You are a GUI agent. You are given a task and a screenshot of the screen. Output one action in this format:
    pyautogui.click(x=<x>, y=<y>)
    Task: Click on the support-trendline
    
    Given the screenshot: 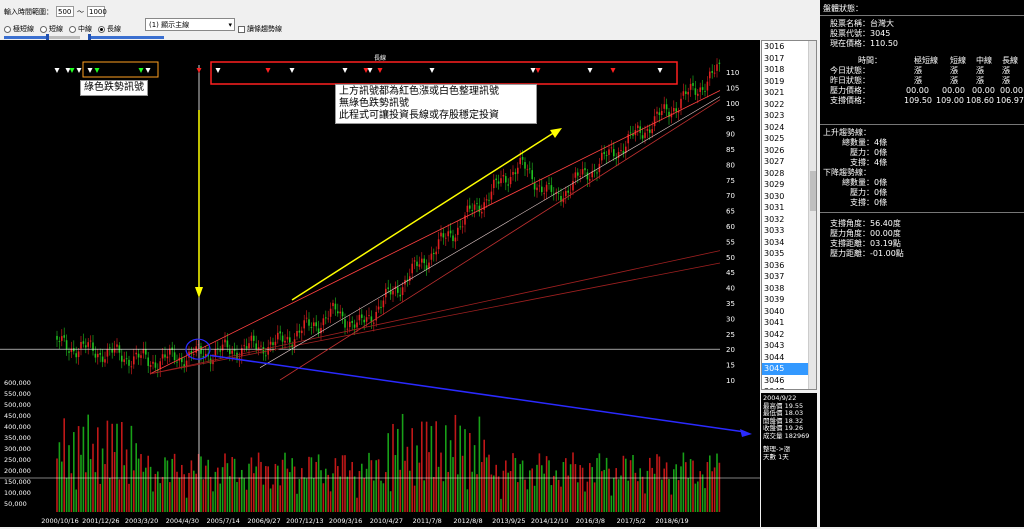 What is the action you would take?
    pyautogui.click(x=435, y=312)
    